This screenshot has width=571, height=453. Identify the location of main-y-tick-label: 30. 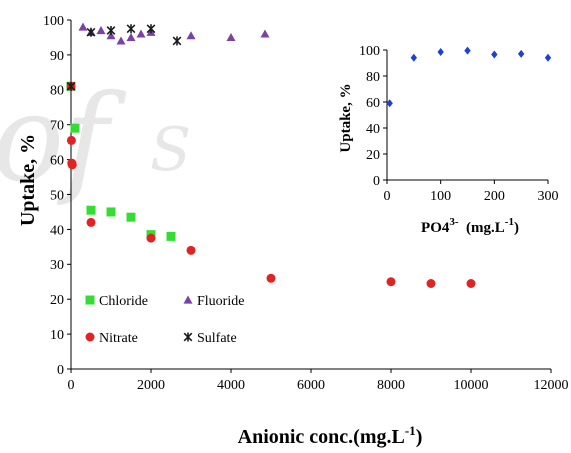
(57, 265).